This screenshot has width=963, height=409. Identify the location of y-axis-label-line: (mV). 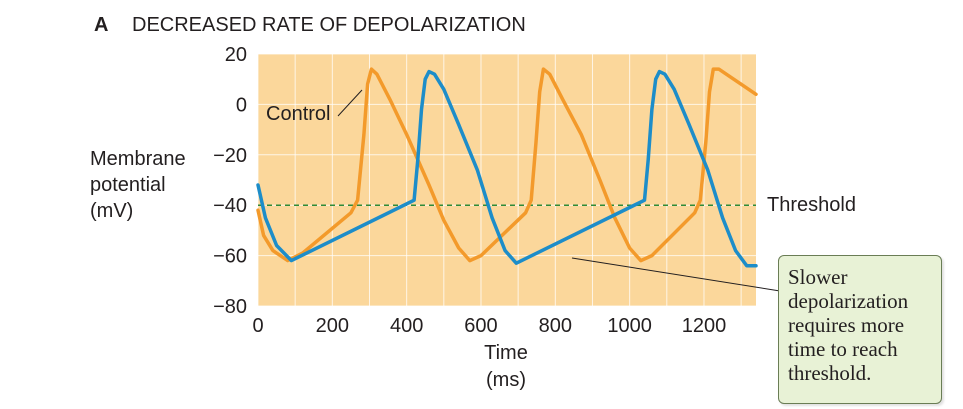
(111, 211).